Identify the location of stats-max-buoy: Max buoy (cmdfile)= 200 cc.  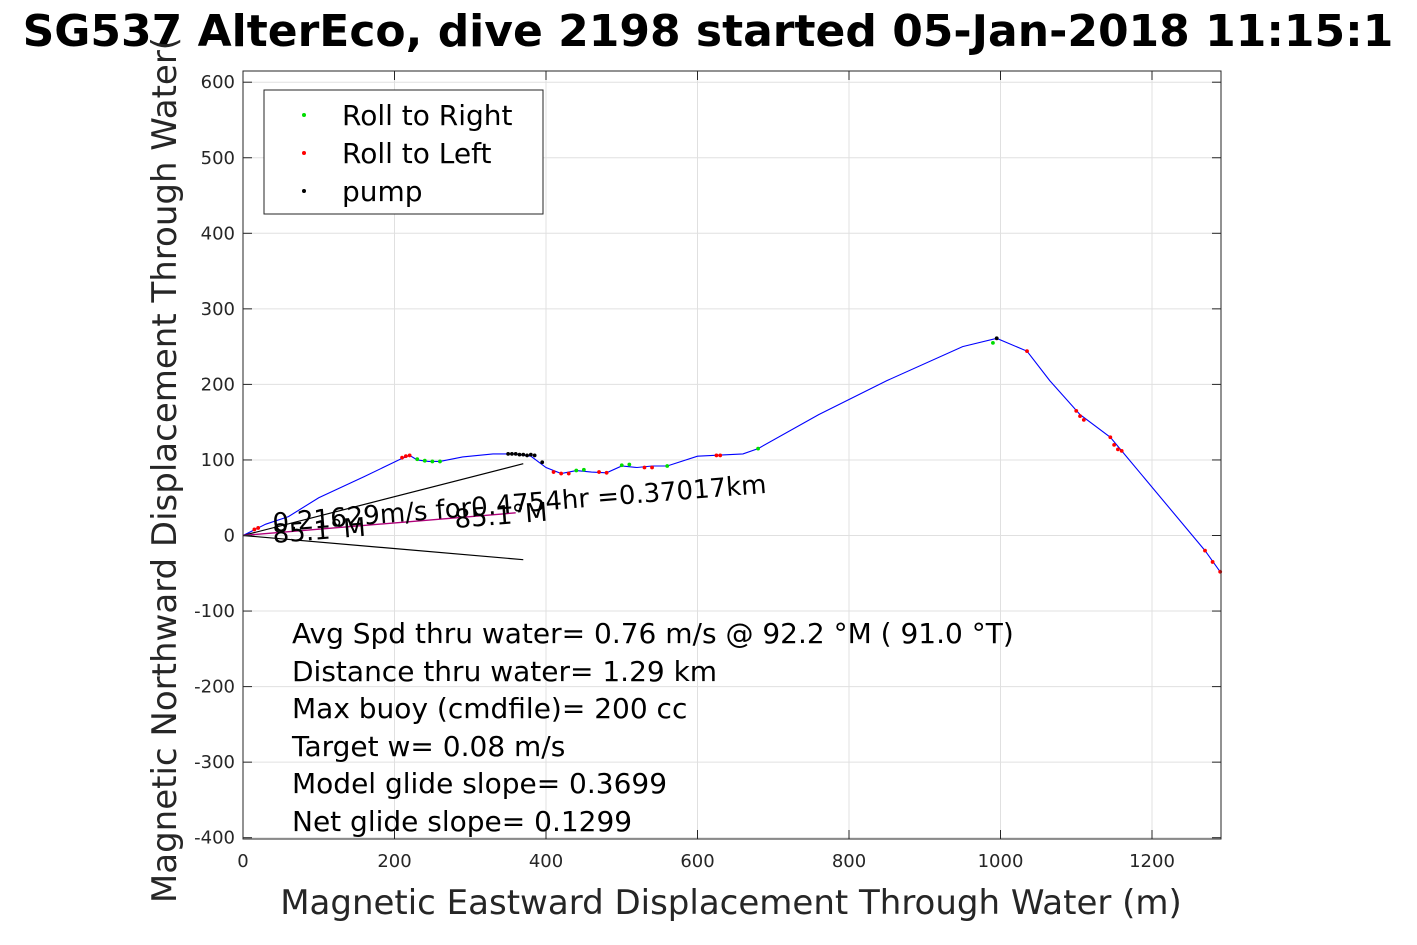
(489, 708).